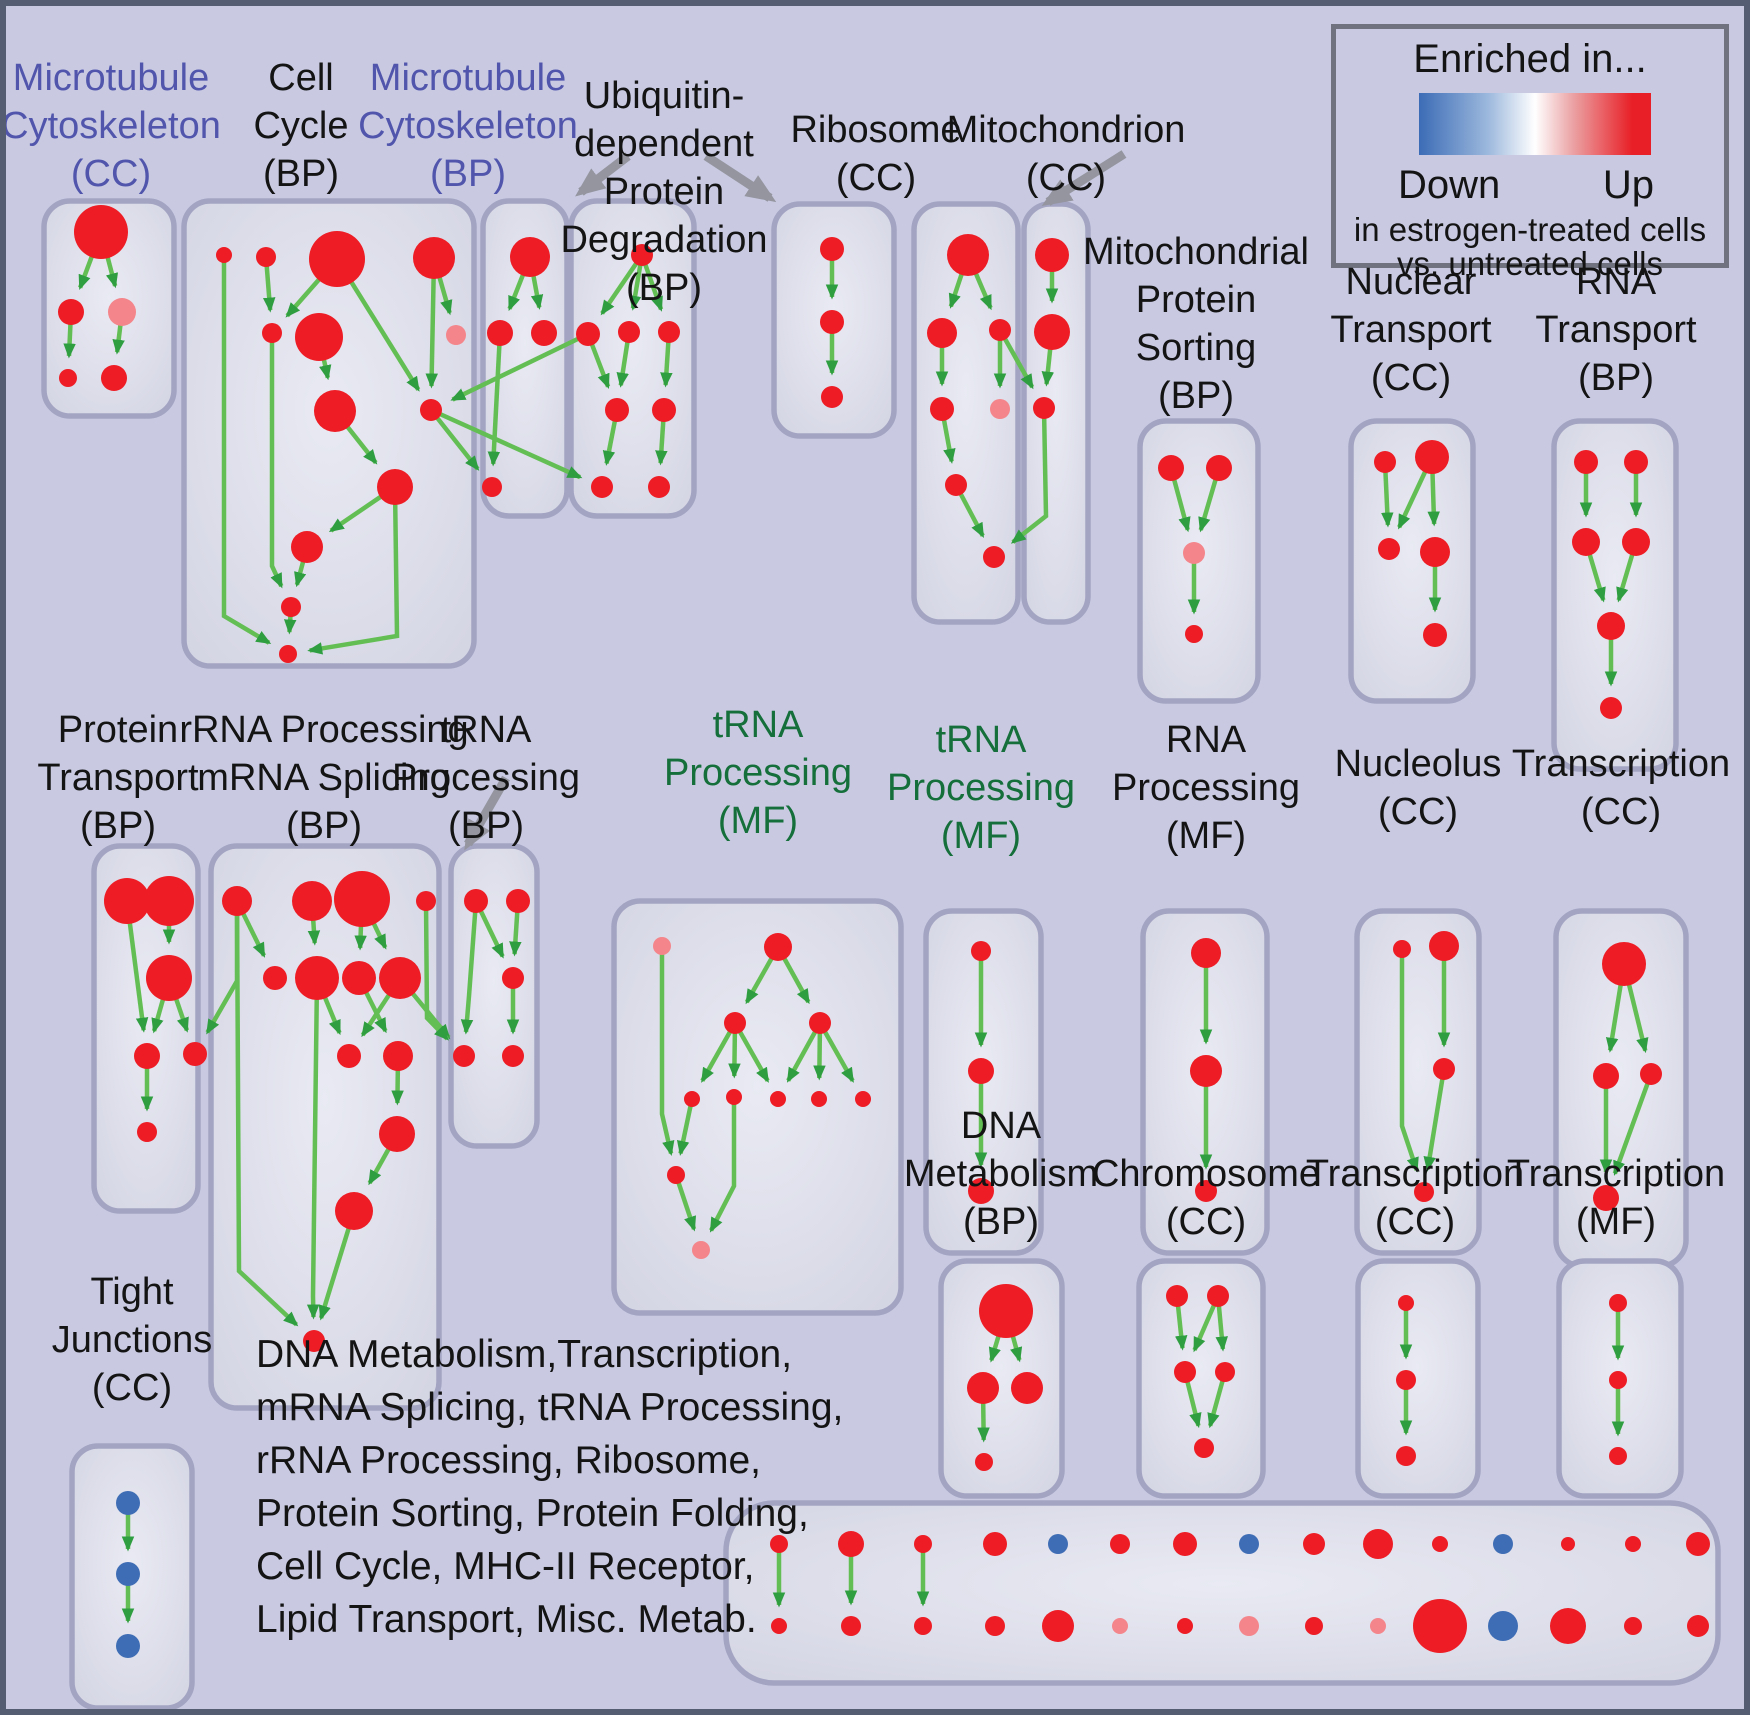 The image size is (1750, 1715). I want to click on cluster-label-line: Cytoskeleton, so click(111, 126).